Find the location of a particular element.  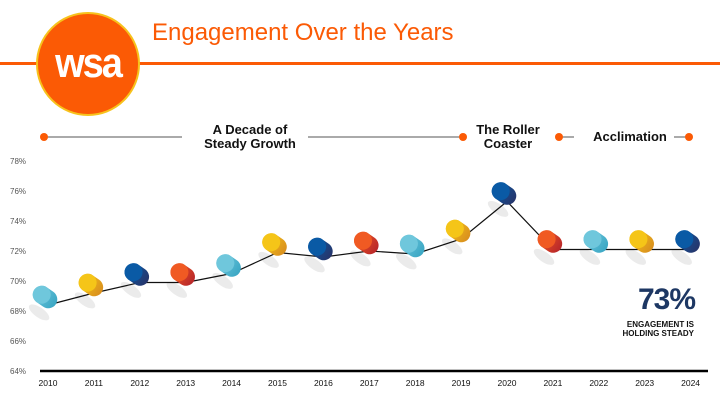

phase-label: Acclimation is located at coordinates (630, 136).